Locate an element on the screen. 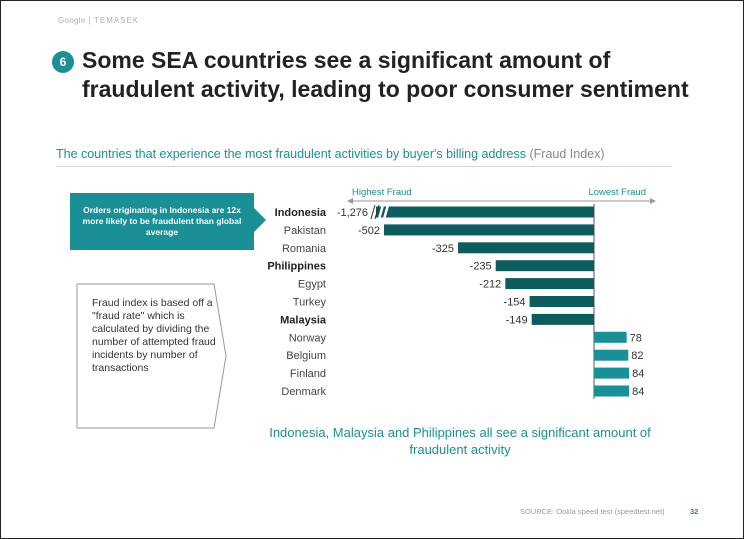 This screenshot has width=744, height=539. bar-egypt is located at coordinates (549, 284).